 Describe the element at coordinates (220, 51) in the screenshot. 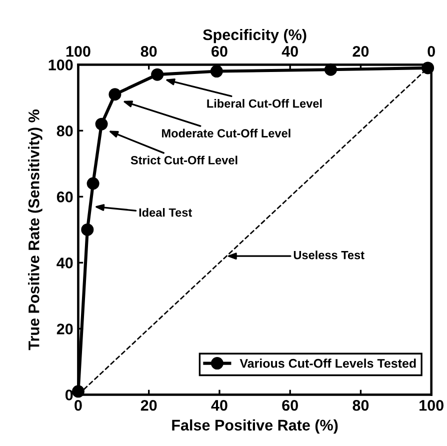

I see `x2-tick-label: 60` at that location.